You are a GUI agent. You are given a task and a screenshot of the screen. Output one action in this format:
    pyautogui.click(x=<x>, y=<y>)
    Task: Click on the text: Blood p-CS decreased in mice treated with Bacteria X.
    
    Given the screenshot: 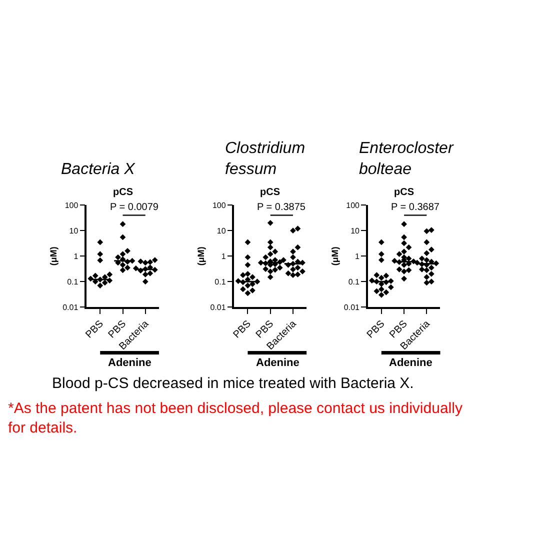 What is the action you would take?
    pyautogui.click(x=233, y=383)
    